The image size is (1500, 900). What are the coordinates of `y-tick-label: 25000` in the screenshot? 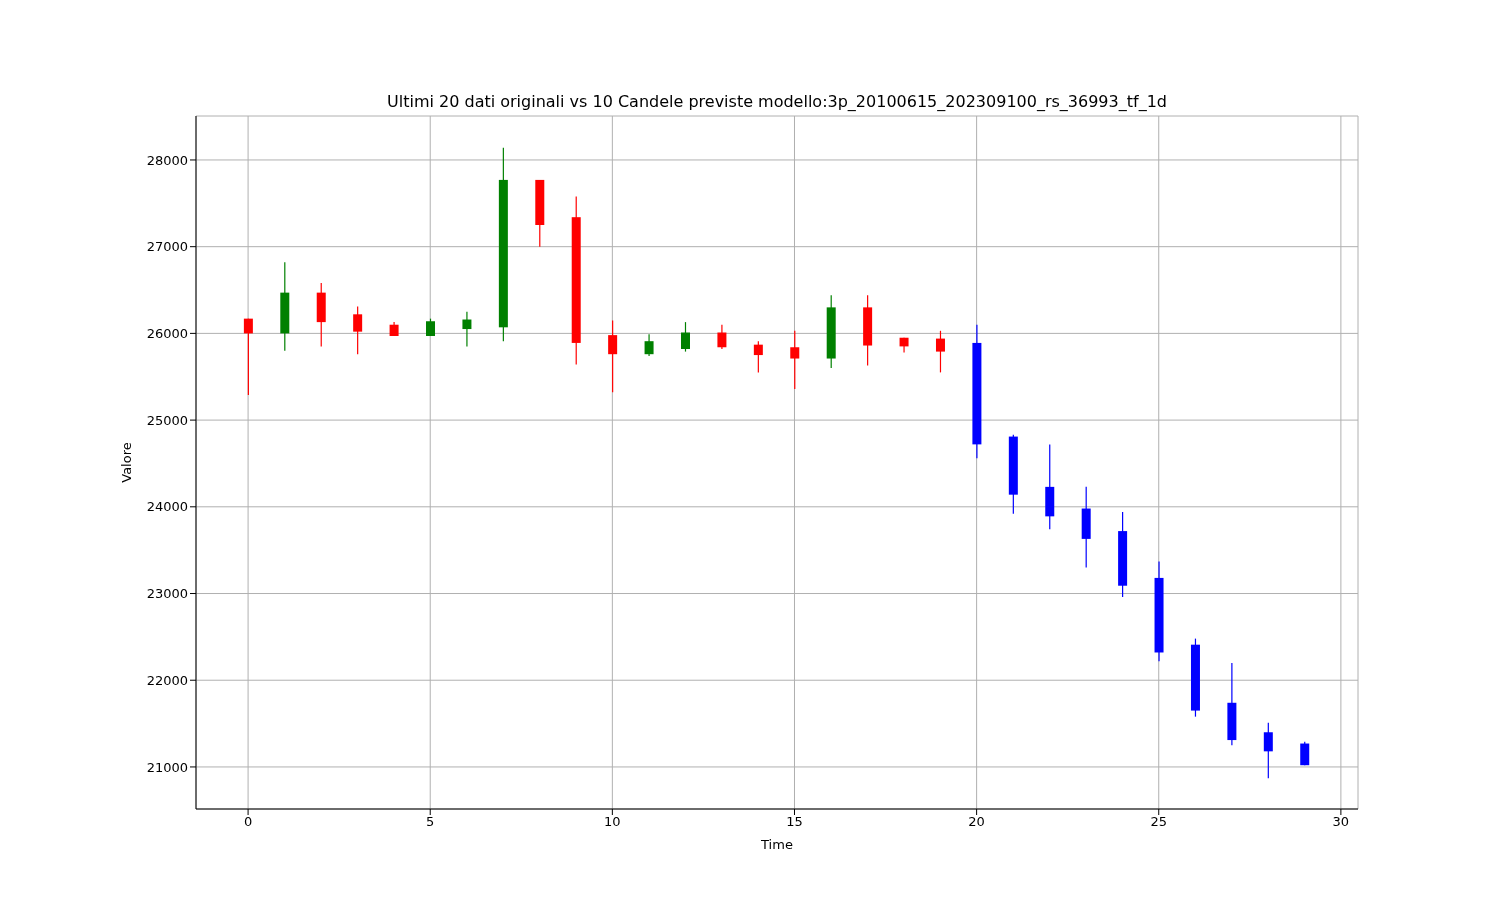 It's located at (167, 420).